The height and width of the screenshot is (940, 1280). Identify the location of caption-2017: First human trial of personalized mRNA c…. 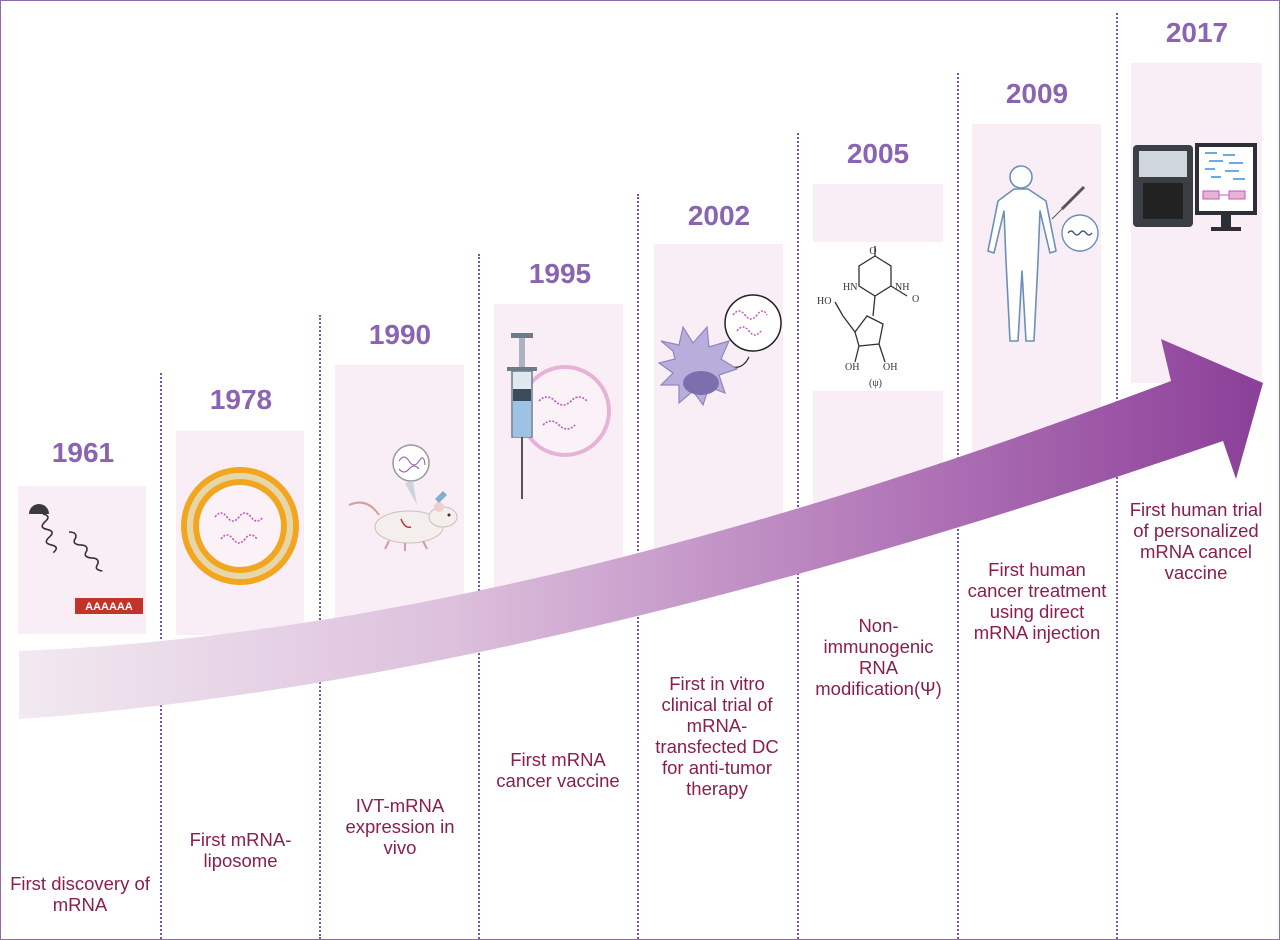
(1196, 541).